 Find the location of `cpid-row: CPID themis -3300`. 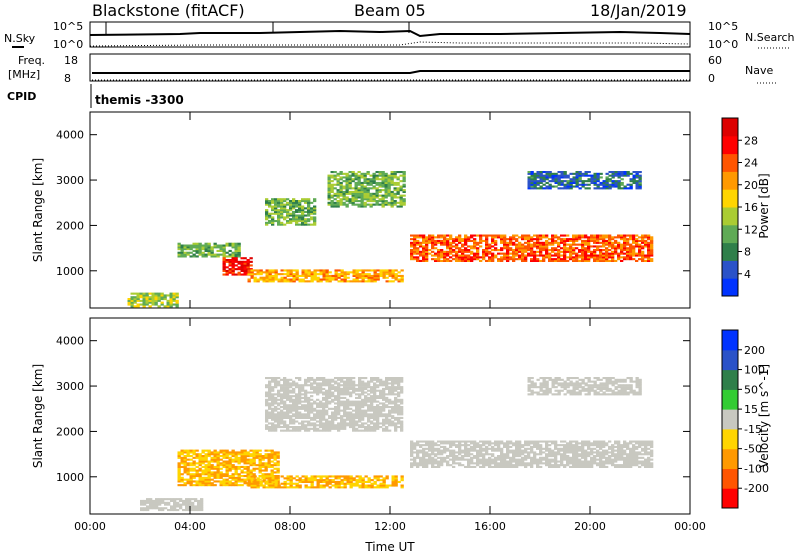

cpid-row: CPID themis -3300 is located at coordinates (95, 96).